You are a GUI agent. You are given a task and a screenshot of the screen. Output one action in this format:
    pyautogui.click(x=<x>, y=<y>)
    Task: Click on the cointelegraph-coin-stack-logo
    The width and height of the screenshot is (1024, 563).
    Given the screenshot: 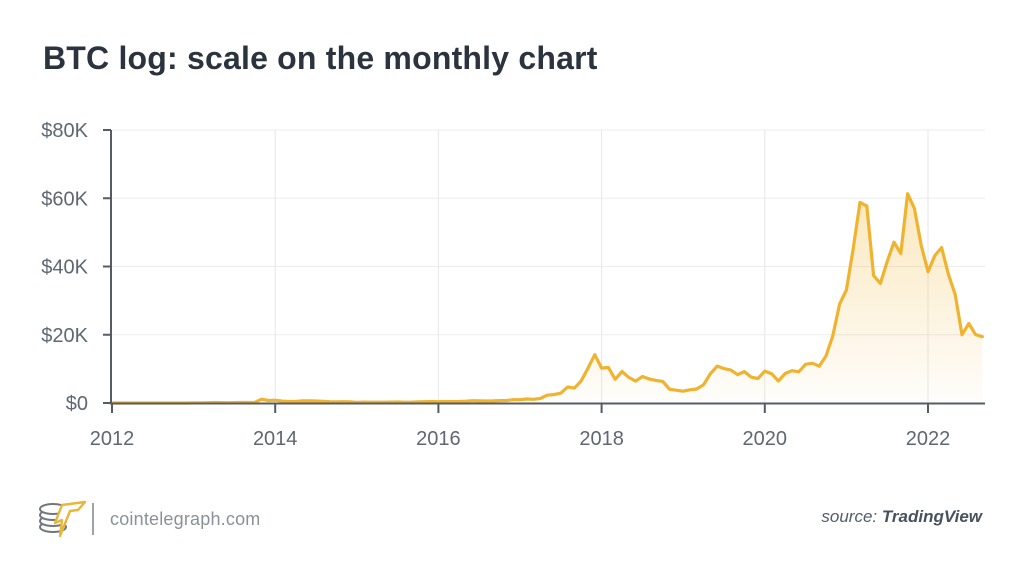 What is the action you would take?
    pyautogui.click(x=63, y=519)
    